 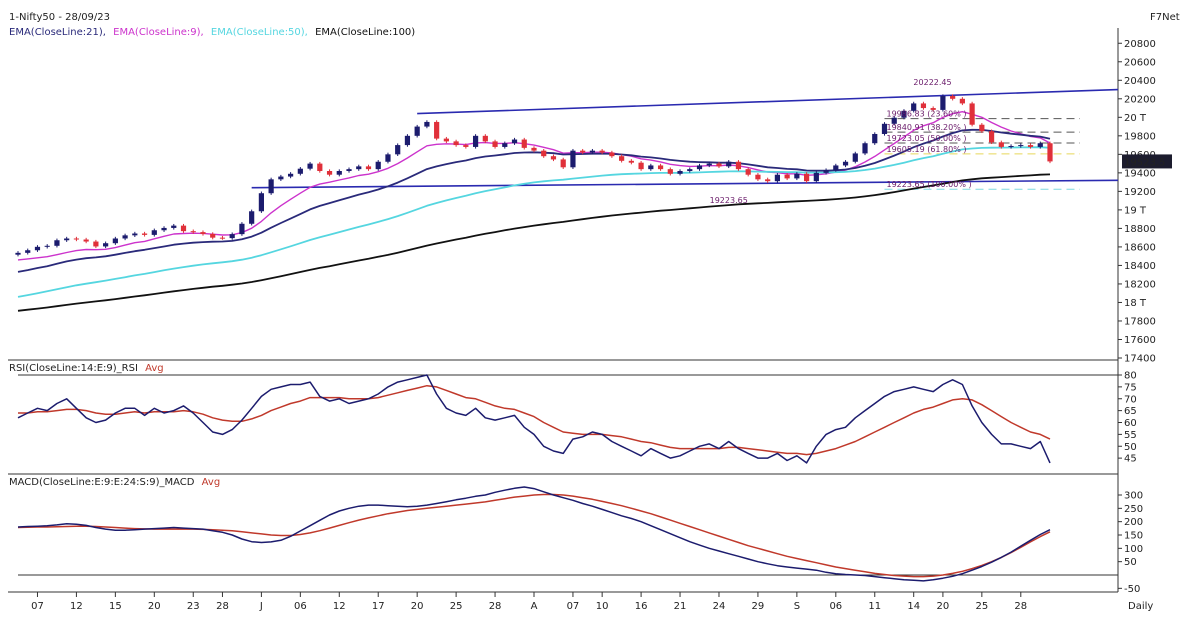 I want to click on fib-level-label: 19840.91 (38.20% ), so click(x=926, y=127).